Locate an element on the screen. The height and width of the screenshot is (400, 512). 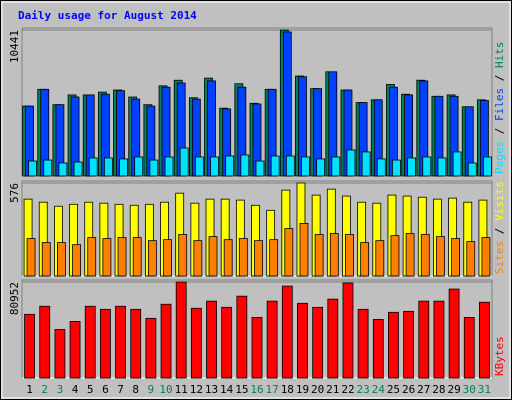
x-tick-label: 21 is located at coordinates (332, 389).